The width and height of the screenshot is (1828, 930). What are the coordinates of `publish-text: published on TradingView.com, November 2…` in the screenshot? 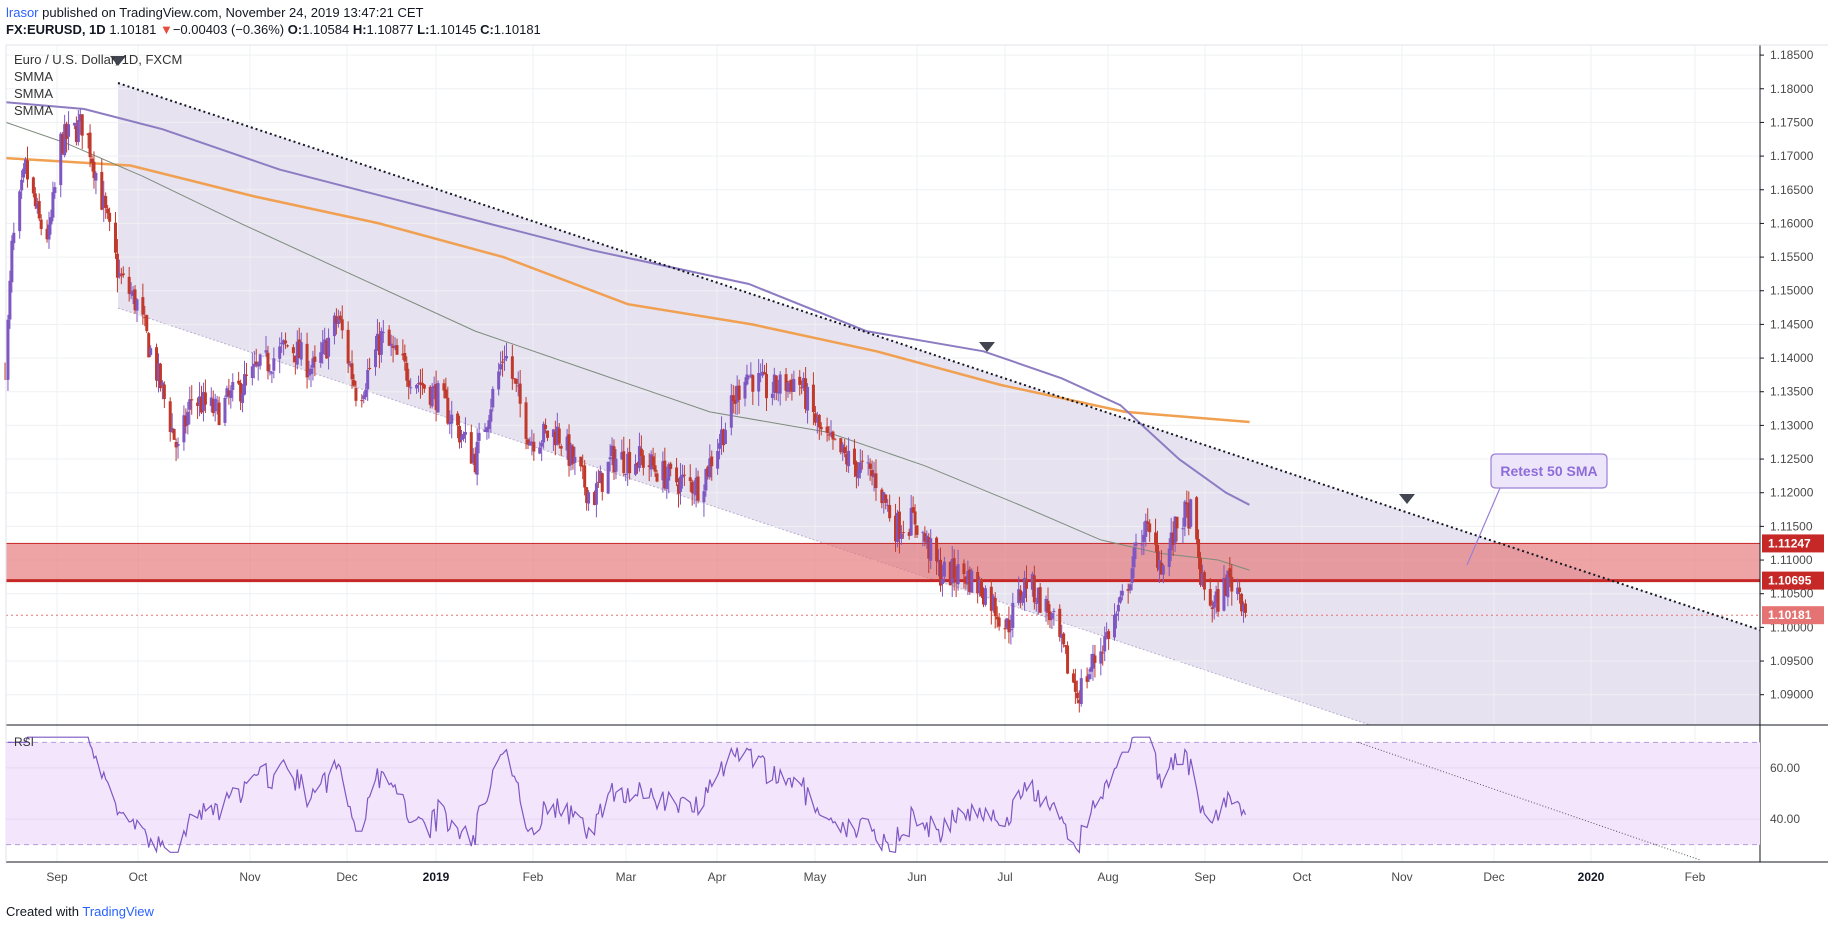 It's located at (231, 12).